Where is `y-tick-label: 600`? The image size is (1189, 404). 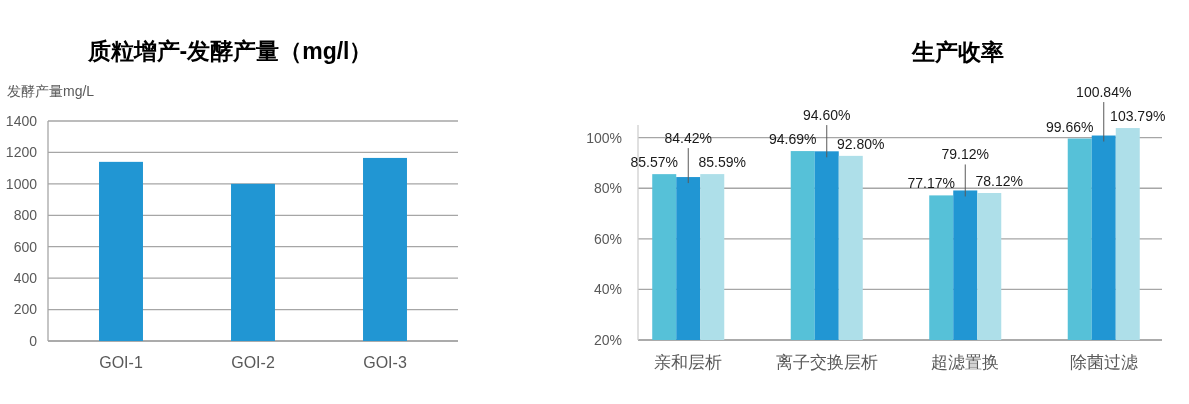 y-tick-label: 600 is located at coordinates (25, 246).